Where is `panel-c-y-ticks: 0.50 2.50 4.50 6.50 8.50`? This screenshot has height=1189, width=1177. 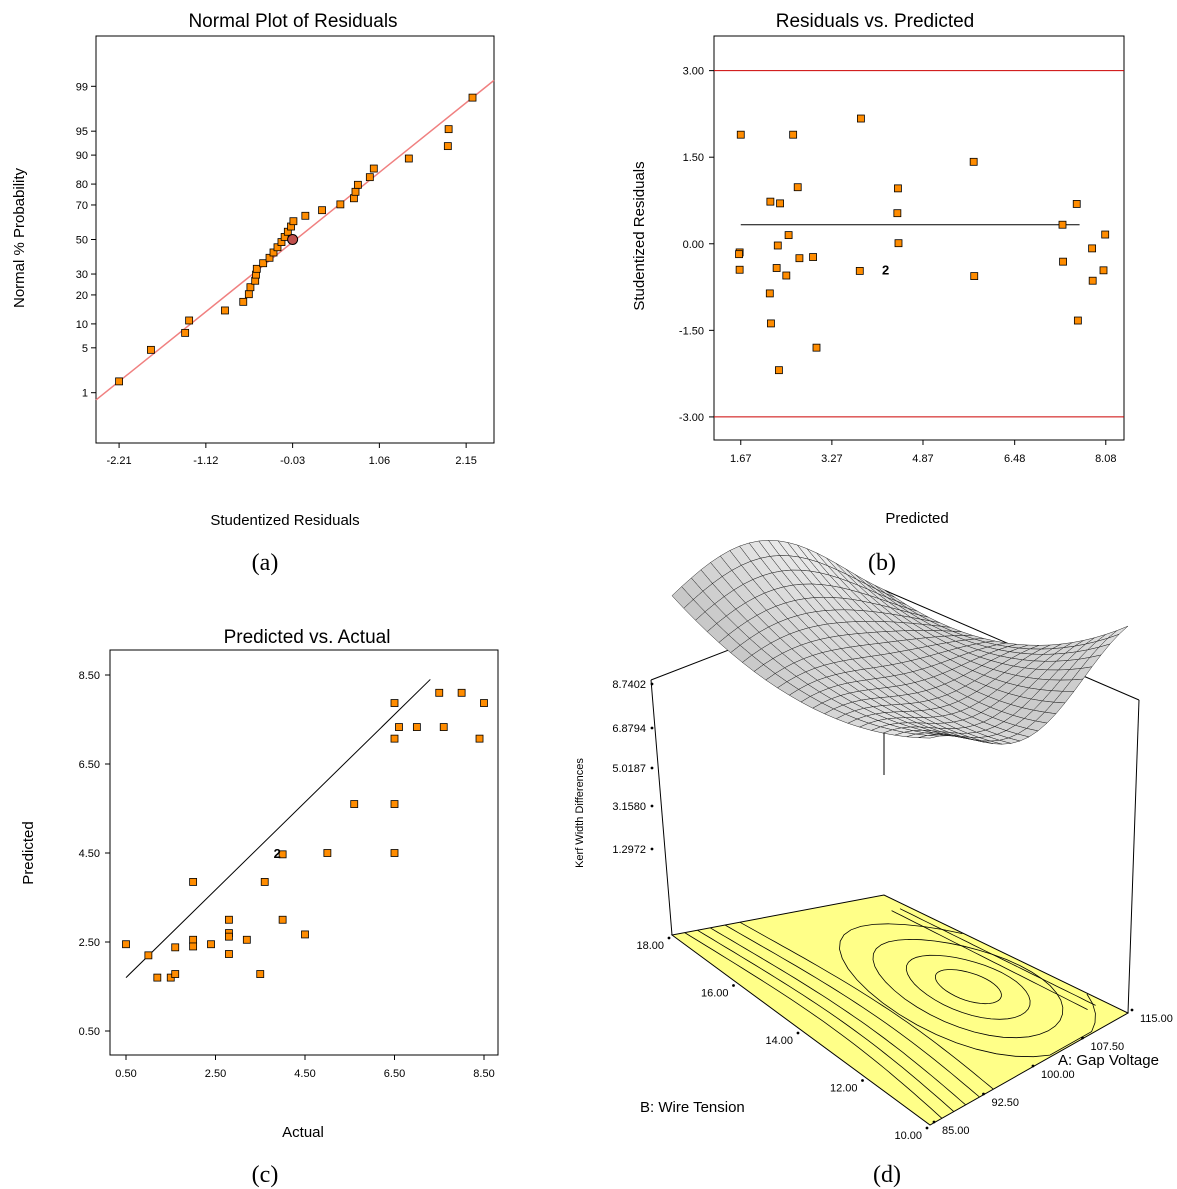
panel-c-y-ticks: 0.50 2.50 4.50 6.50 8.50 is located at coordinates (94, 854).